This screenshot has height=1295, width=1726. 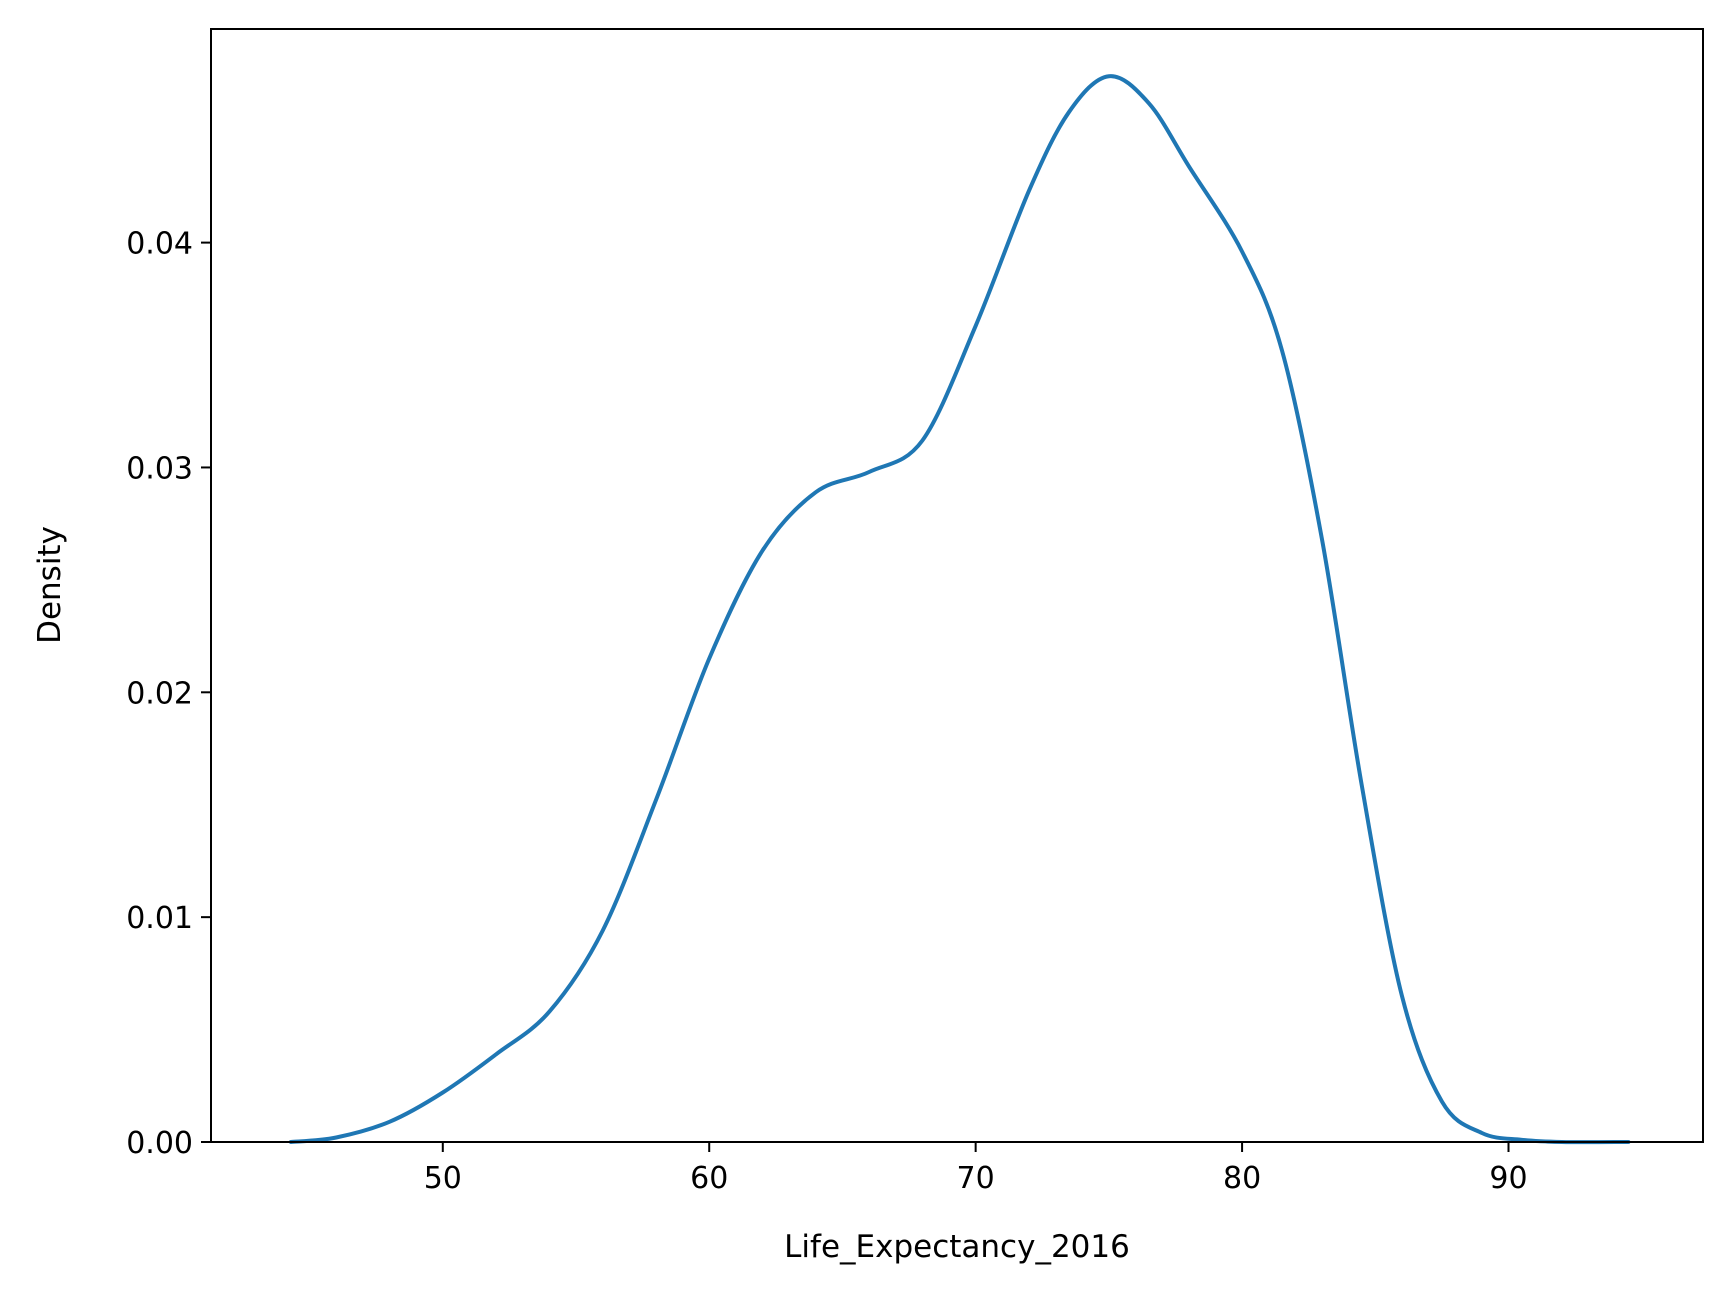 I want to click on x-axis-ticks: 50 60 70 80 90, so click(x=976, y=1169).